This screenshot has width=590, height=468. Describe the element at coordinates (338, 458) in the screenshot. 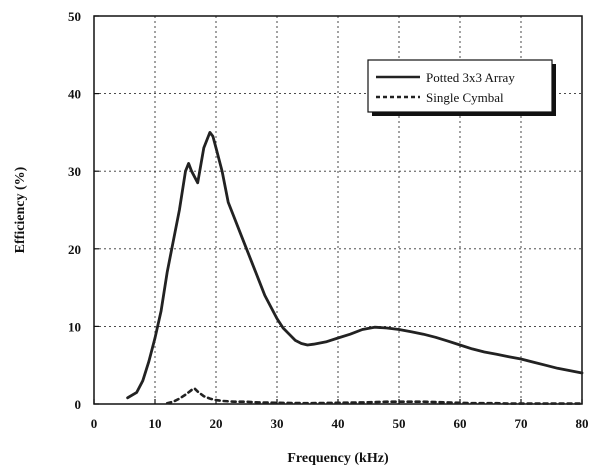

I see `x-axis-label: Frequency (kHz)` at that location.